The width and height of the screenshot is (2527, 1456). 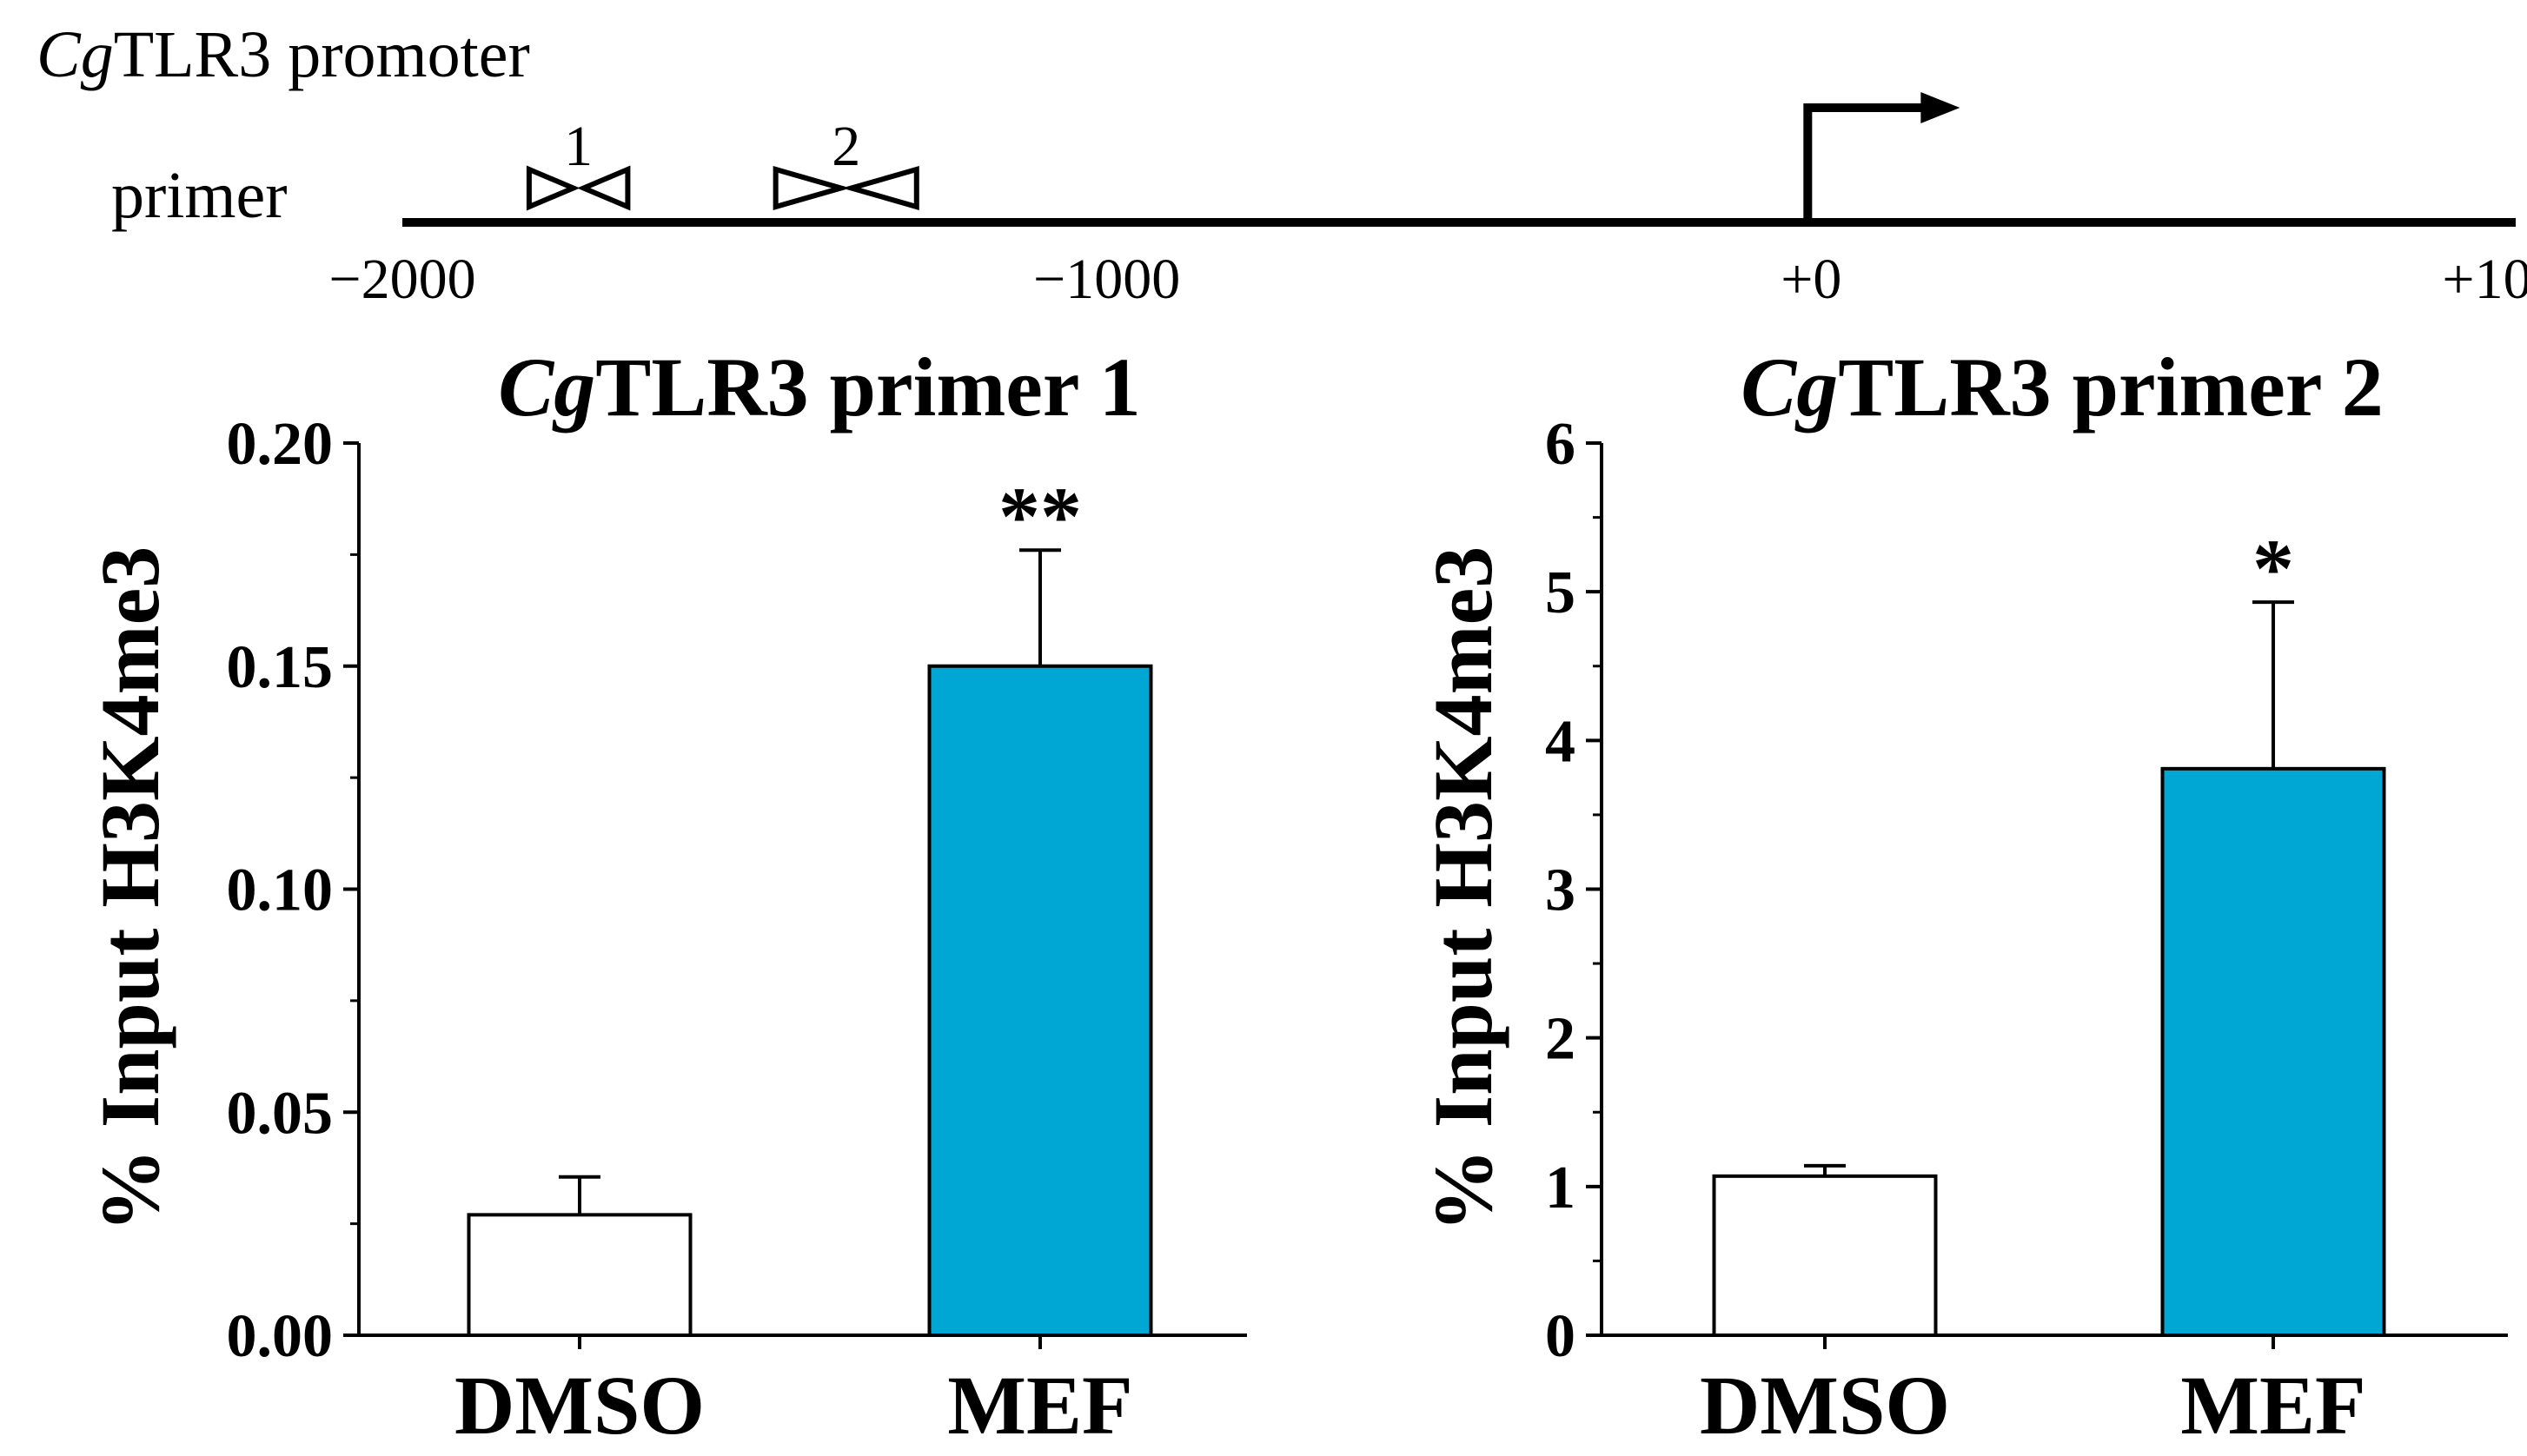 I want to click on y-tick-label: 5, so click(x=1560, y=592).